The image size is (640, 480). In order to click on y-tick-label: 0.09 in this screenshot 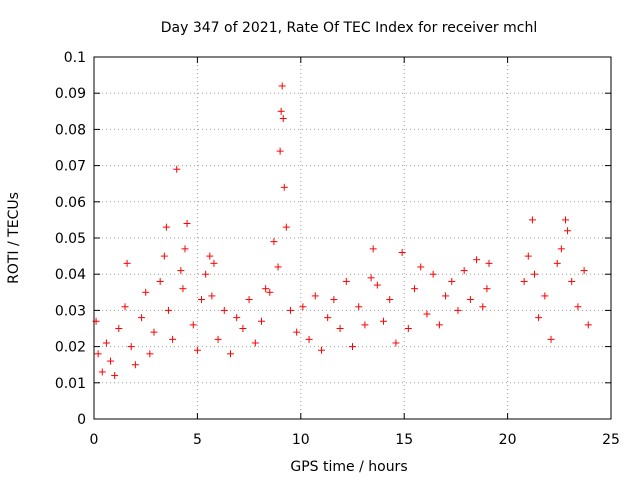, I will do `click(70, 94)`.